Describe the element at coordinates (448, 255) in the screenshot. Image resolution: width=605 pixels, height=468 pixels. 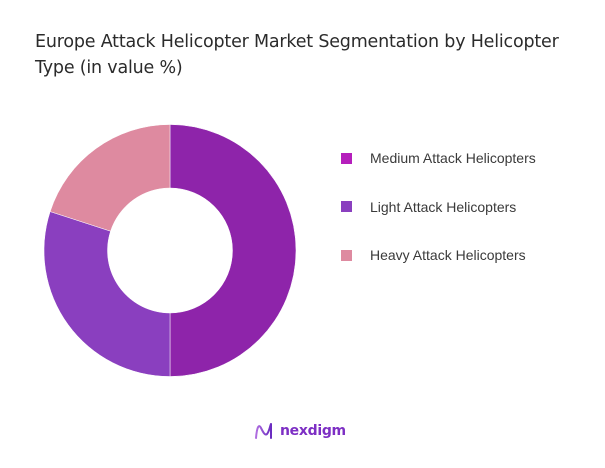
I see `legend-label: Heavy Attack Helicopters` at that location.